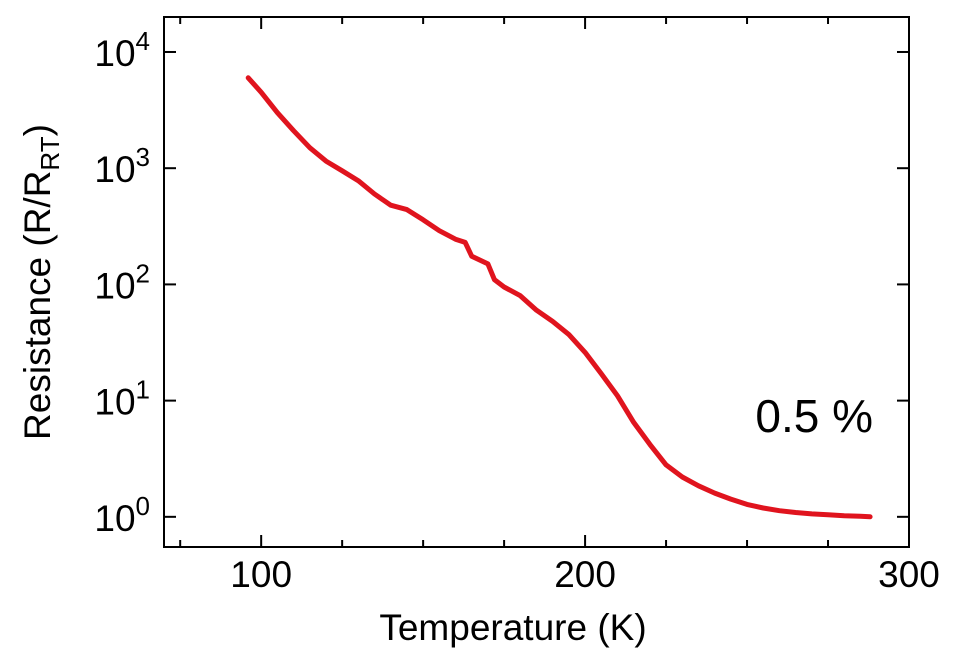 The width and height of the screenshot is (956, 668). I want to click on x-tick-label: 300, so click(909, 574).